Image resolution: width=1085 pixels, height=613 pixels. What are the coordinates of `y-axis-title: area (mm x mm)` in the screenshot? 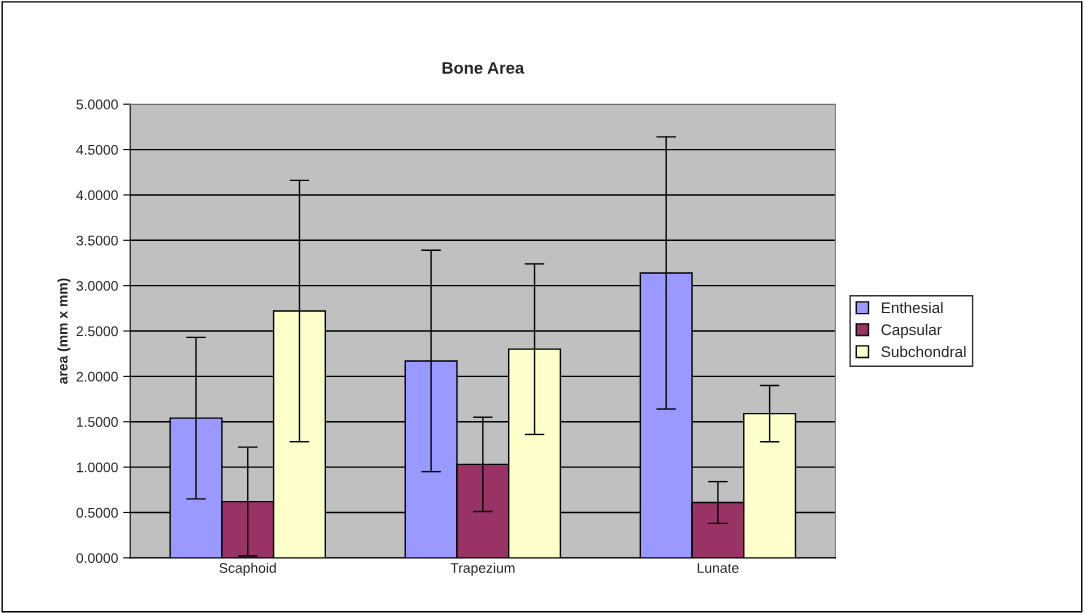 It's located at (64, 331).